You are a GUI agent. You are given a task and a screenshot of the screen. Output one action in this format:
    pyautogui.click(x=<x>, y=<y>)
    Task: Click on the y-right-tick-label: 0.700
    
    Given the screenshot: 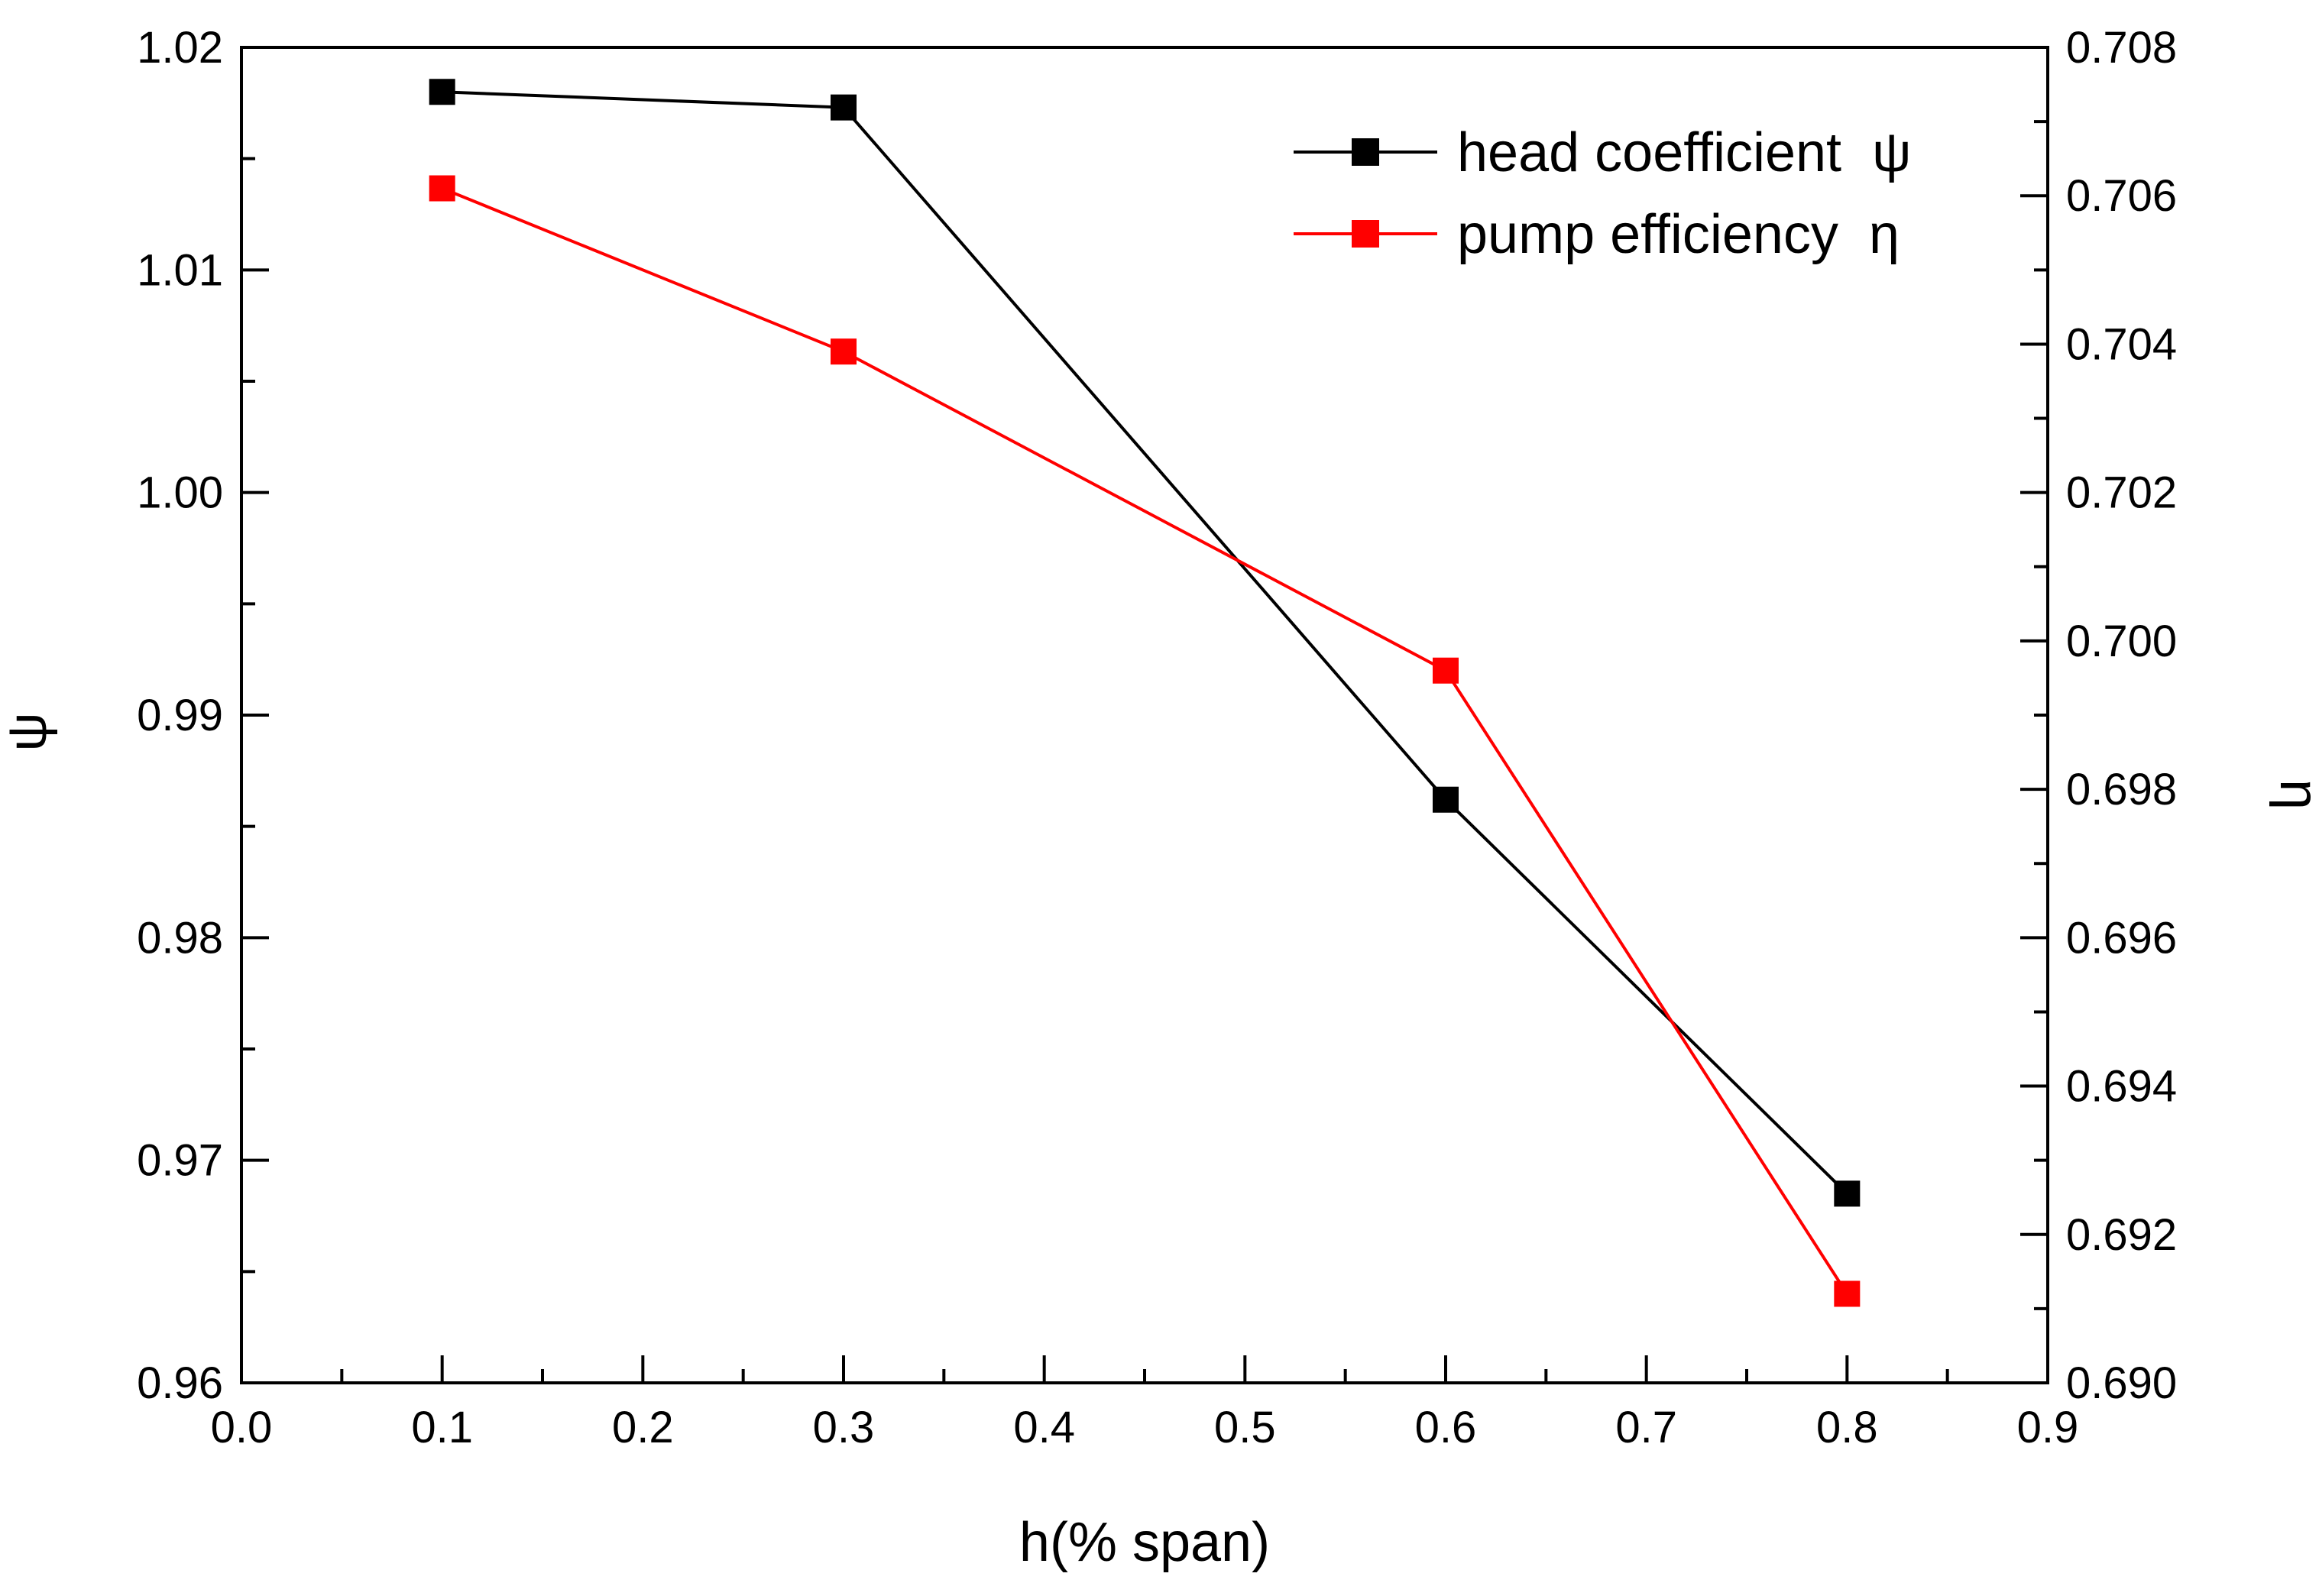 What is the action you would take?
    pyautogui.click(x=2121, y=641)
    